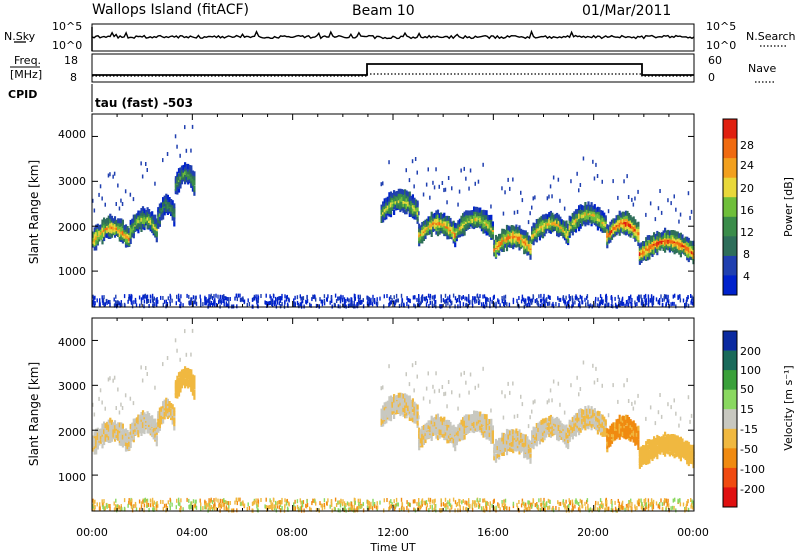 The image size is (800, 558). What do you see at coordinates (393, 75) in the screenshot?
I see `nave-trace` at bounding box center [393, 75].